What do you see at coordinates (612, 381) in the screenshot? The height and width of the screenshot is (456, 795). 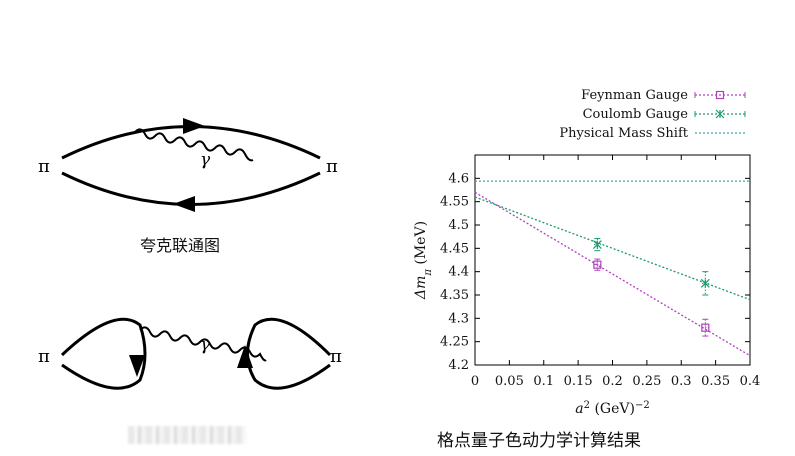 I see `x-tick-label: 0.2` at bounding box center [612, 381].